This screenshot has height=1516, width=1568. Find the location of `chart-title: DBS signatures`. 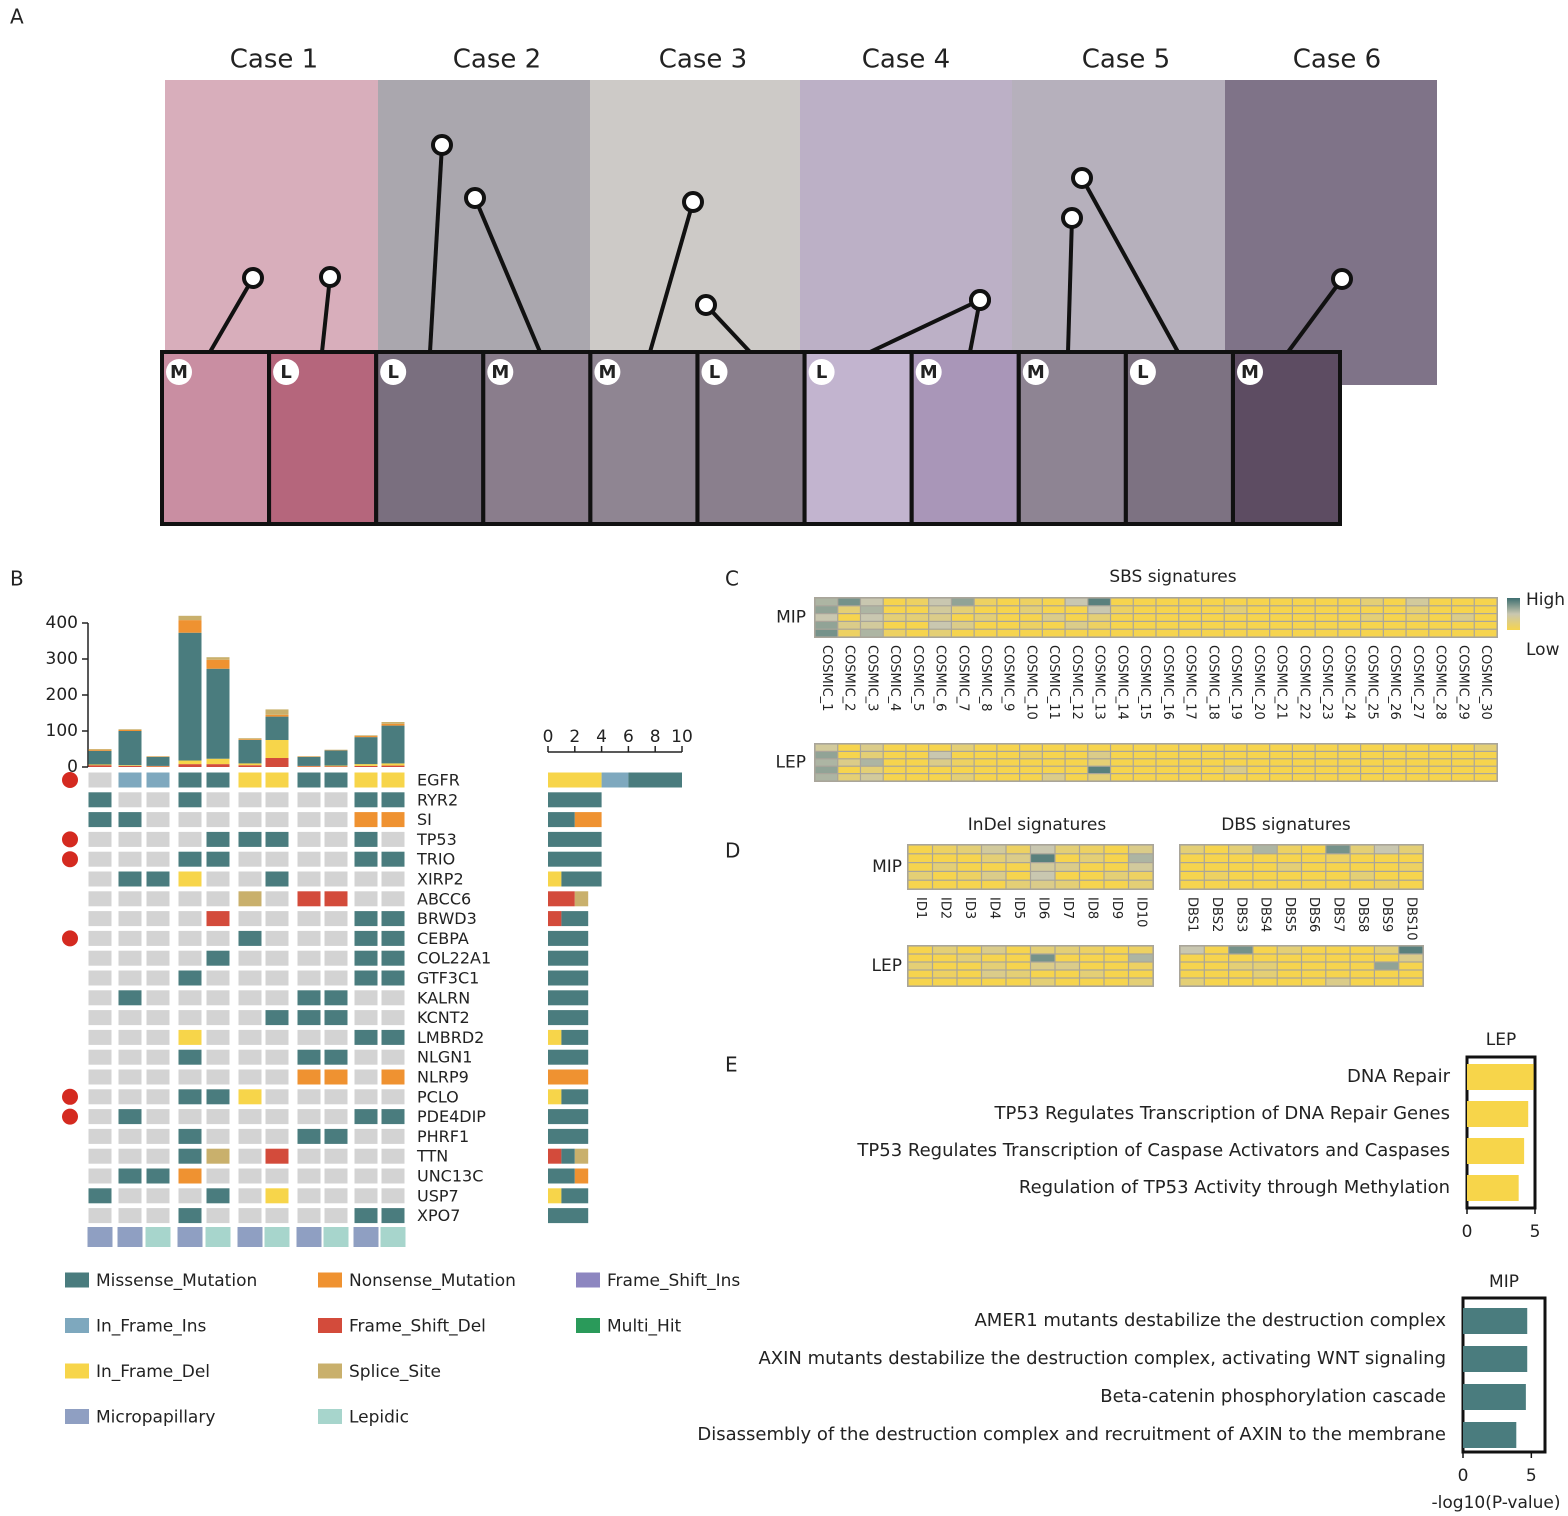

chart-title: DBS signatures is located at coordinates (1286, 825).